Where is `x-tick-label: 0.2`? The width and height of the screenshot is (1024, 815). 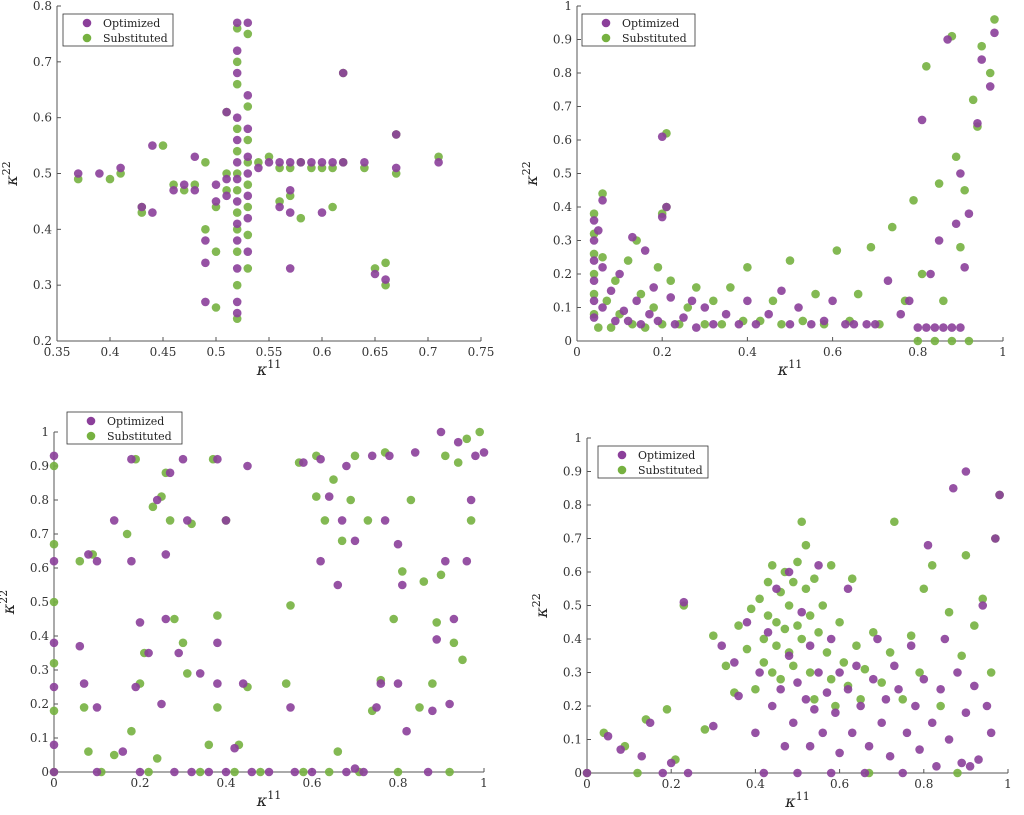
x-tick-label: 0.2 is located at coordinates (662, 352).